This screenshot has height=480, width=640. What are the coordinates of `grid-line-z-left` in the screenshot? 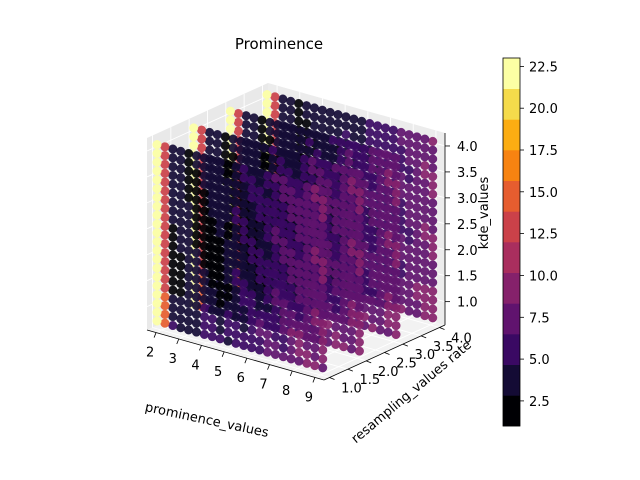 It's located at (207, 123).